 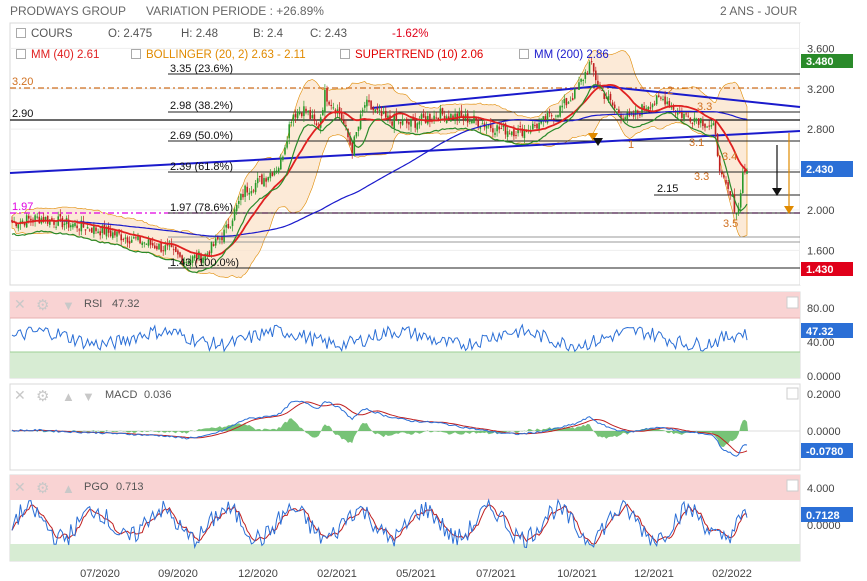 I want to click on legend-supertrend: SUPERTREND (10) 2.06, so click(x=411, y=55).